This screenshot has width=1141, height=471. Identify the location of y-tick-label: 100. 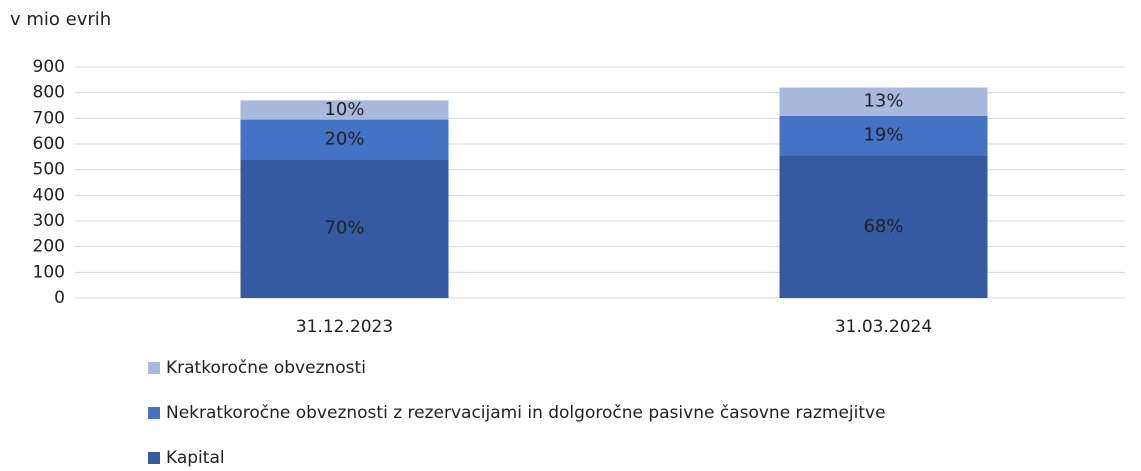
(49, 272).